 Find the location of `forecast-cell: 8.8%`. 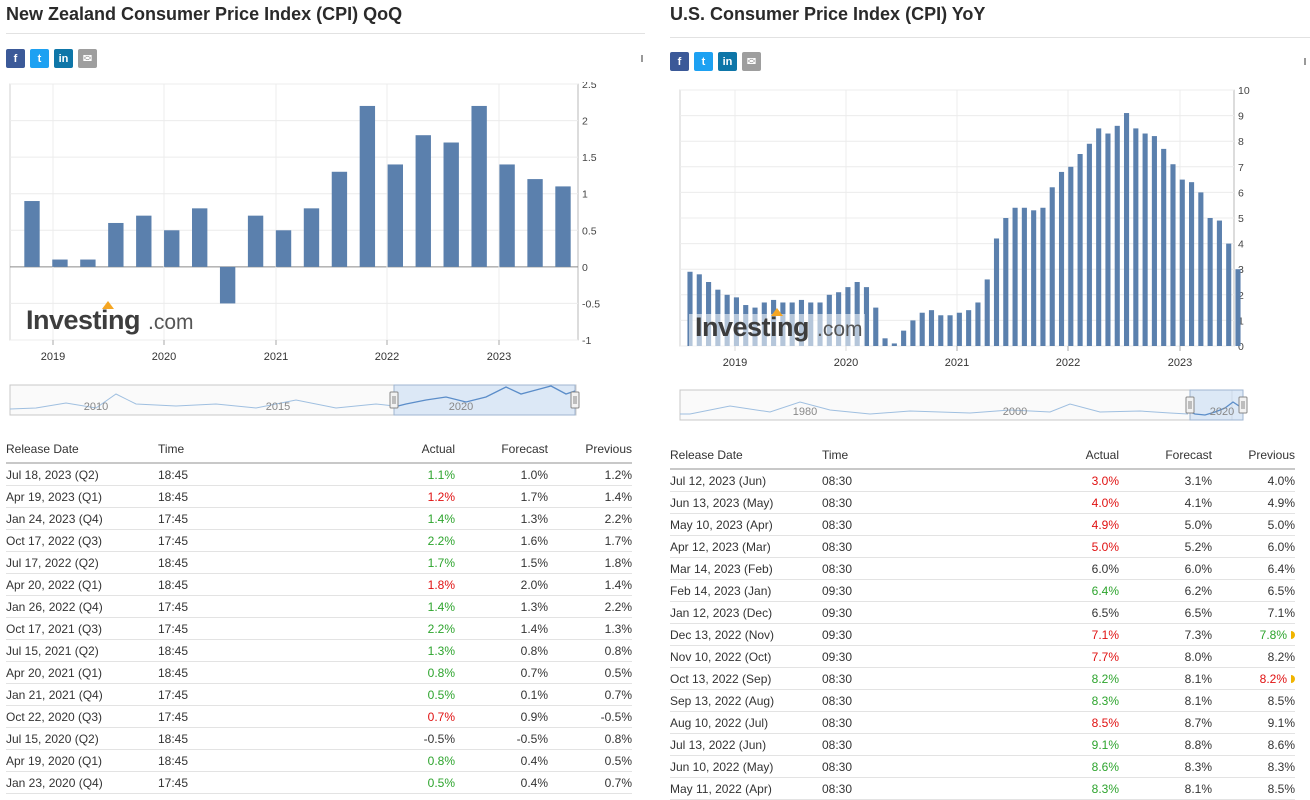

forecast-cell: 8.8% is located at coordinates (1165, 744).